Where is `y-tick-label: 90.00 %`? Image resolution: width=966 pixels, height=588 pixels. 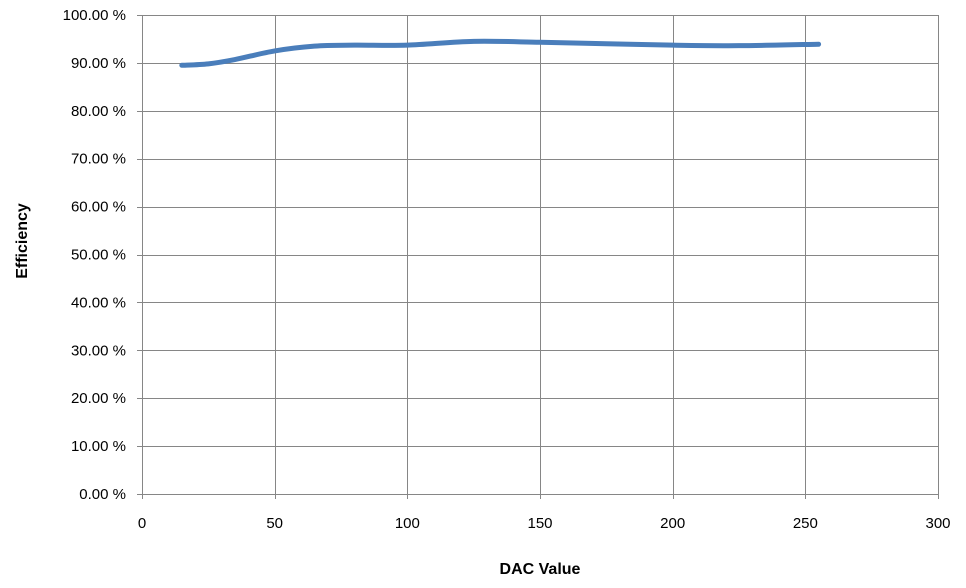 y-tick-label: 90.00 % is located at coordinates (98, 63).